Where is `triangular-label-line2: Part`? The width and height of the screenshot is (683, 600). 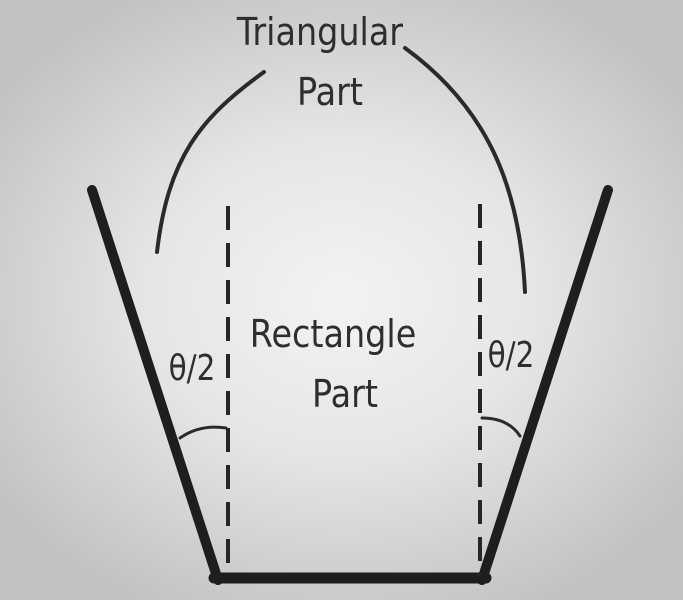 triangular-label-line2: Part is located at coordinates (330, 93).